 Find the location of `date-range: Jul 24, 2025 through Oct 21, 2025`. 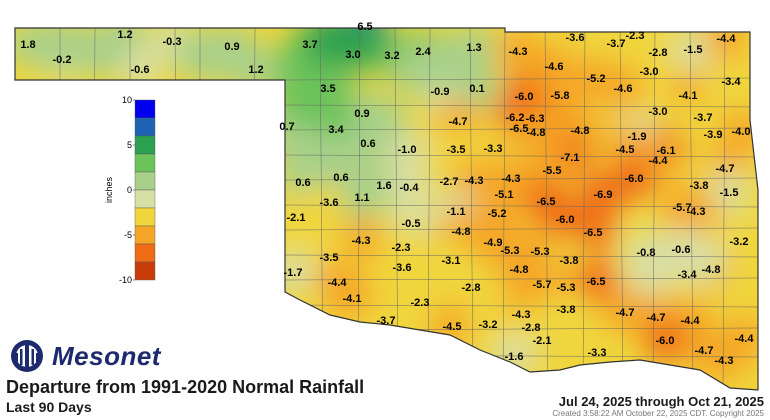

date-range: Jul 24, 2025 through Oct 21, 2025 is located at coordinates (661, 401).